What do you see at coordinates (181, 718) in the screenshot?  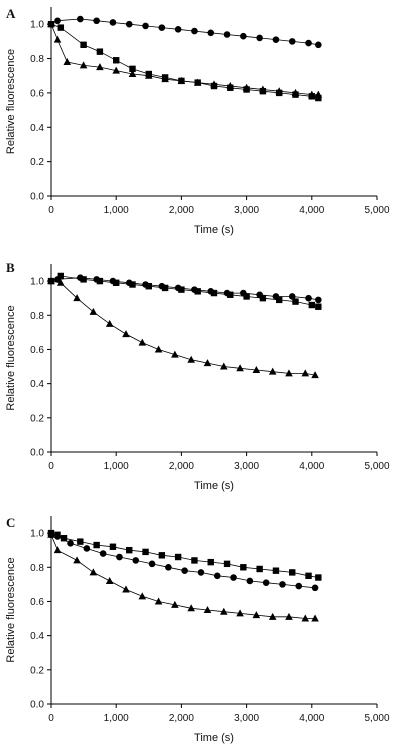 I see `x-tick-label: 2,000` at bounding box center [181, 718].